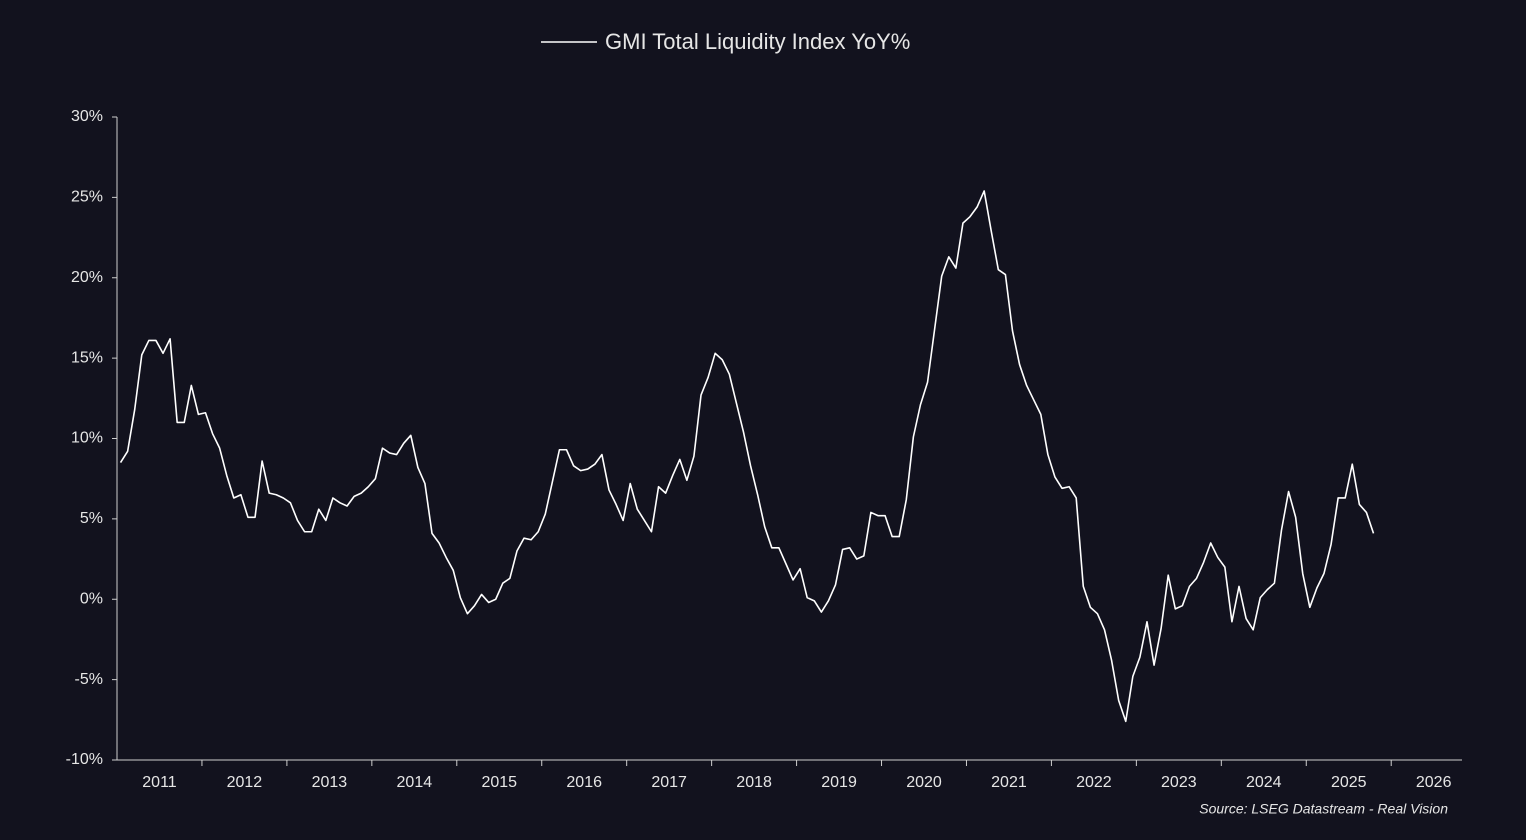  I want to click on y-tick-label: 0%, so click(91, 598).